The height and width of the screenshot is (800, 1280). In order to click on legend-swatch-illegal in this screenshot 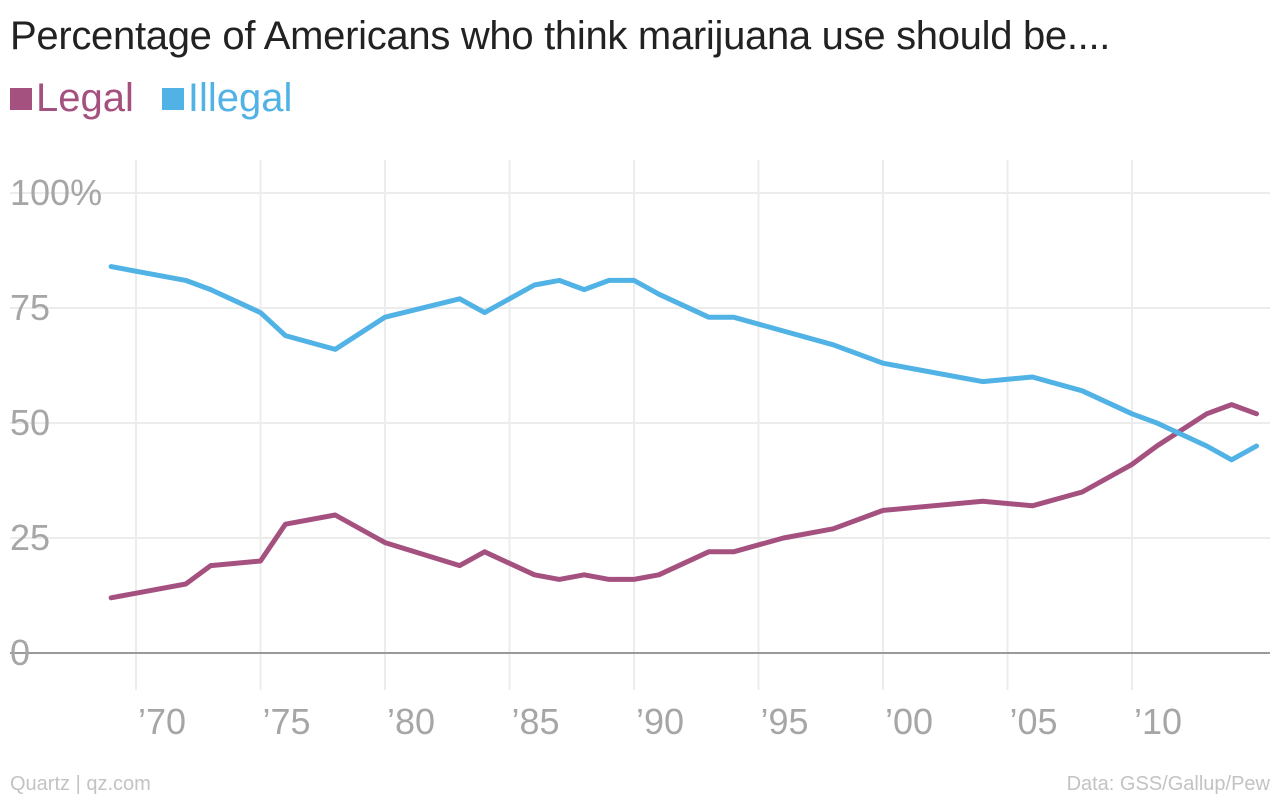, I will do `click(172, 98)`.